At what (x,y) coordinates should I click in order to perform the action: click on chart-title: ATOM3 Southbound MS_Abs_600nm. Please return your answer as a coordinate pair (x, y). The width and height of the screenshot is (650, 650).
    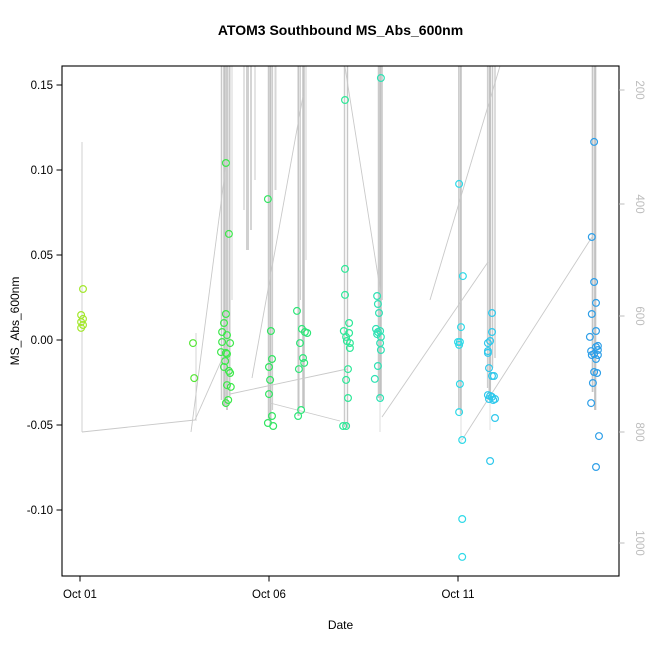
    Looking at the image, I should click on (340, 30).